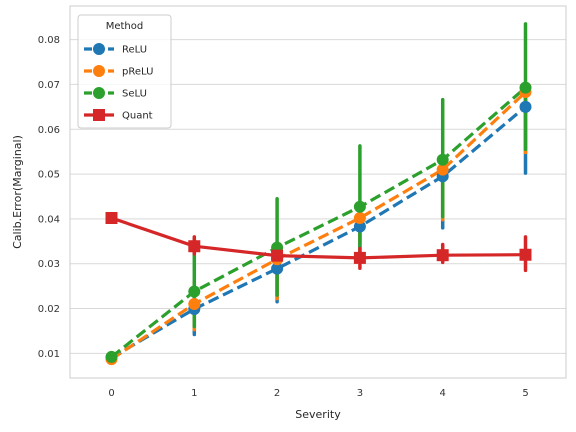 Image resolution: width=576 pixels, height=432 pixels. I want to click on x-tick-label: 0, so click(111, 393).